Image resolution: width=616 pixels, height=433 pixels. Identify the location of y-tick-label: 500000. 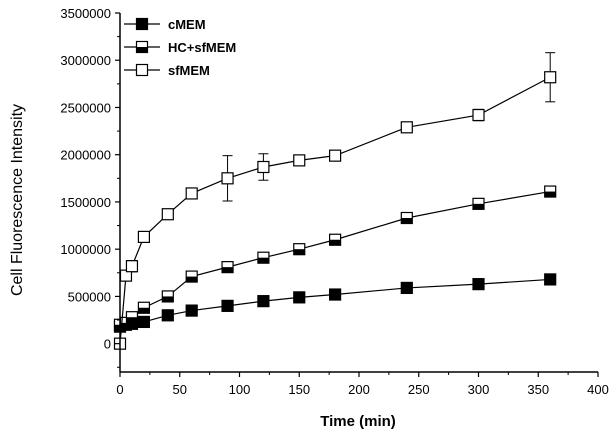
(89, 296).